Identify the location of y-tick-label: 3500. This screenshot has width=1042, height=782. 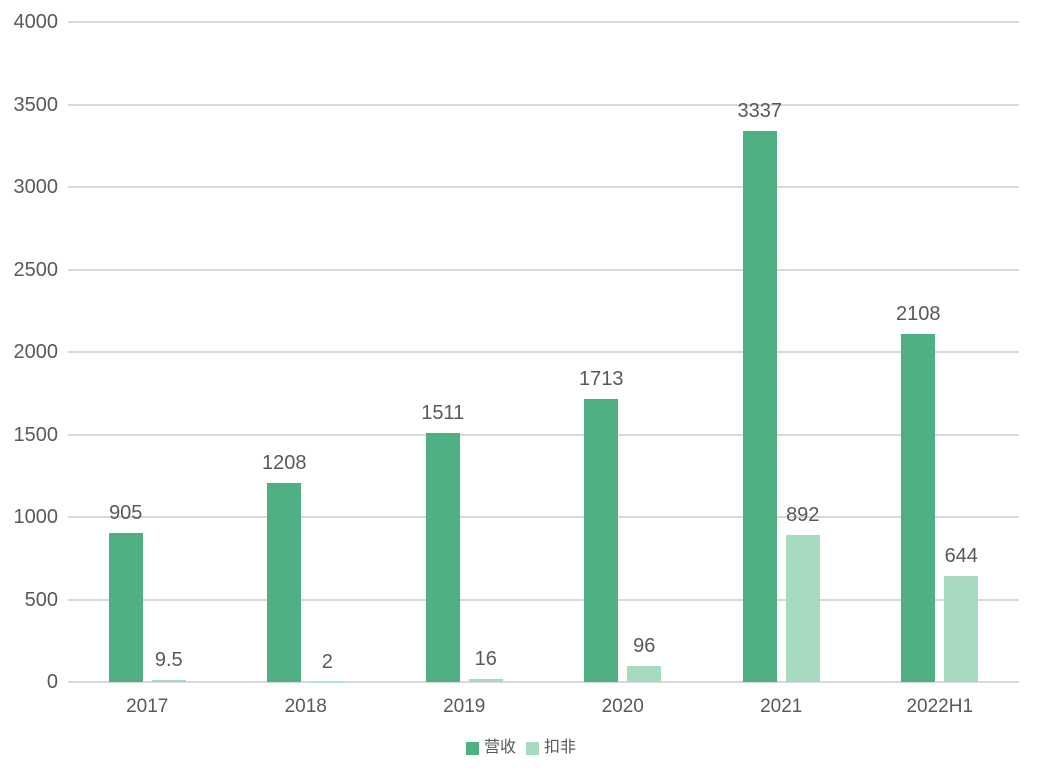
(36, 104).